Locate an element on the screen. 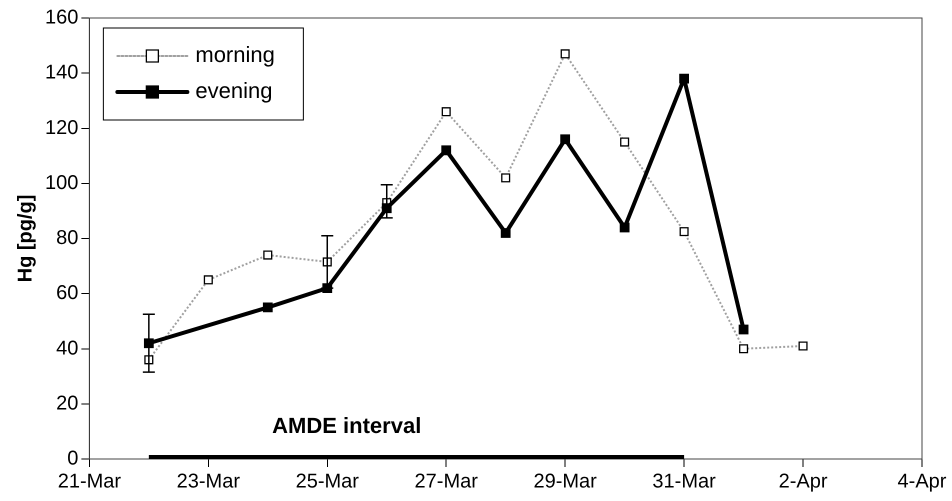 This screenshot has width=952, height=501. x-tick-label: 31-Mar is located at coordinates (684, 481).